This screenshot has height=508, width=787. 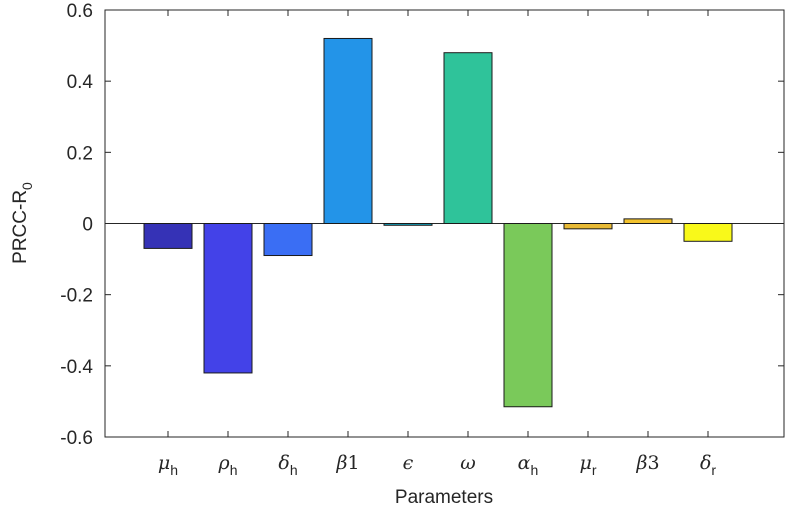 I want to click on y-tick-label: 0.6, so click(x=80, y=11).